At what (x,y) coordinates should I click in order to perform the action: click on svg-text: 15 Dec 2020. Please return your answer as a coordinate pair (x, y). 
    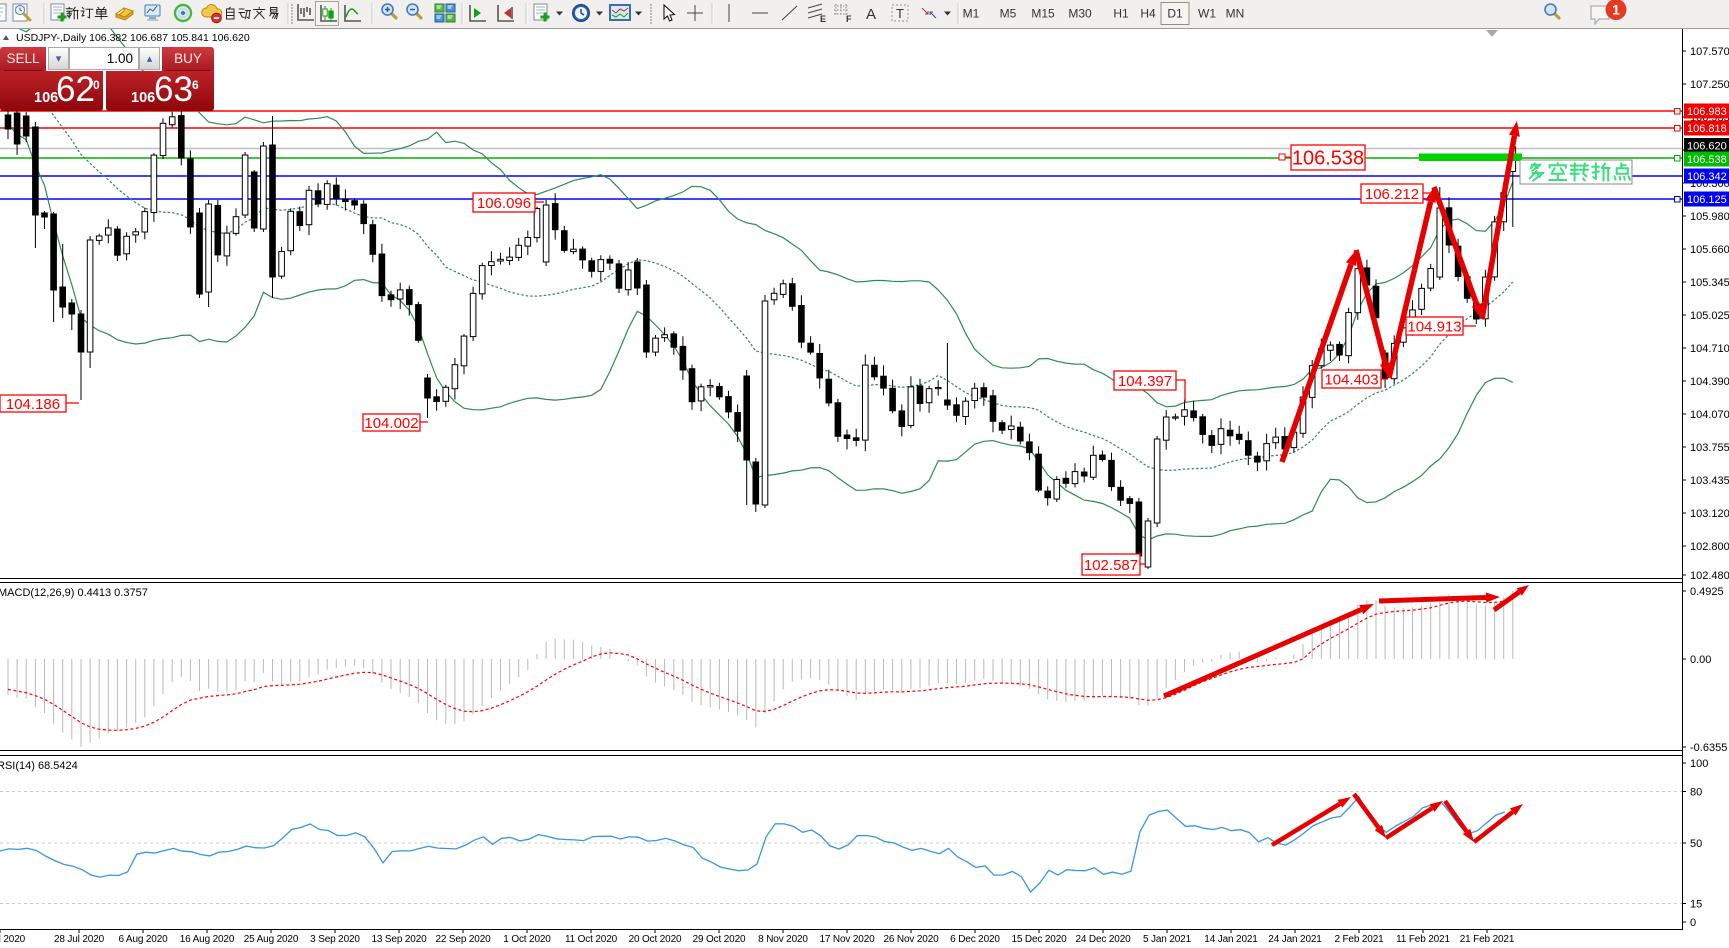
    Looking at the image, I should click on (1039, 939).